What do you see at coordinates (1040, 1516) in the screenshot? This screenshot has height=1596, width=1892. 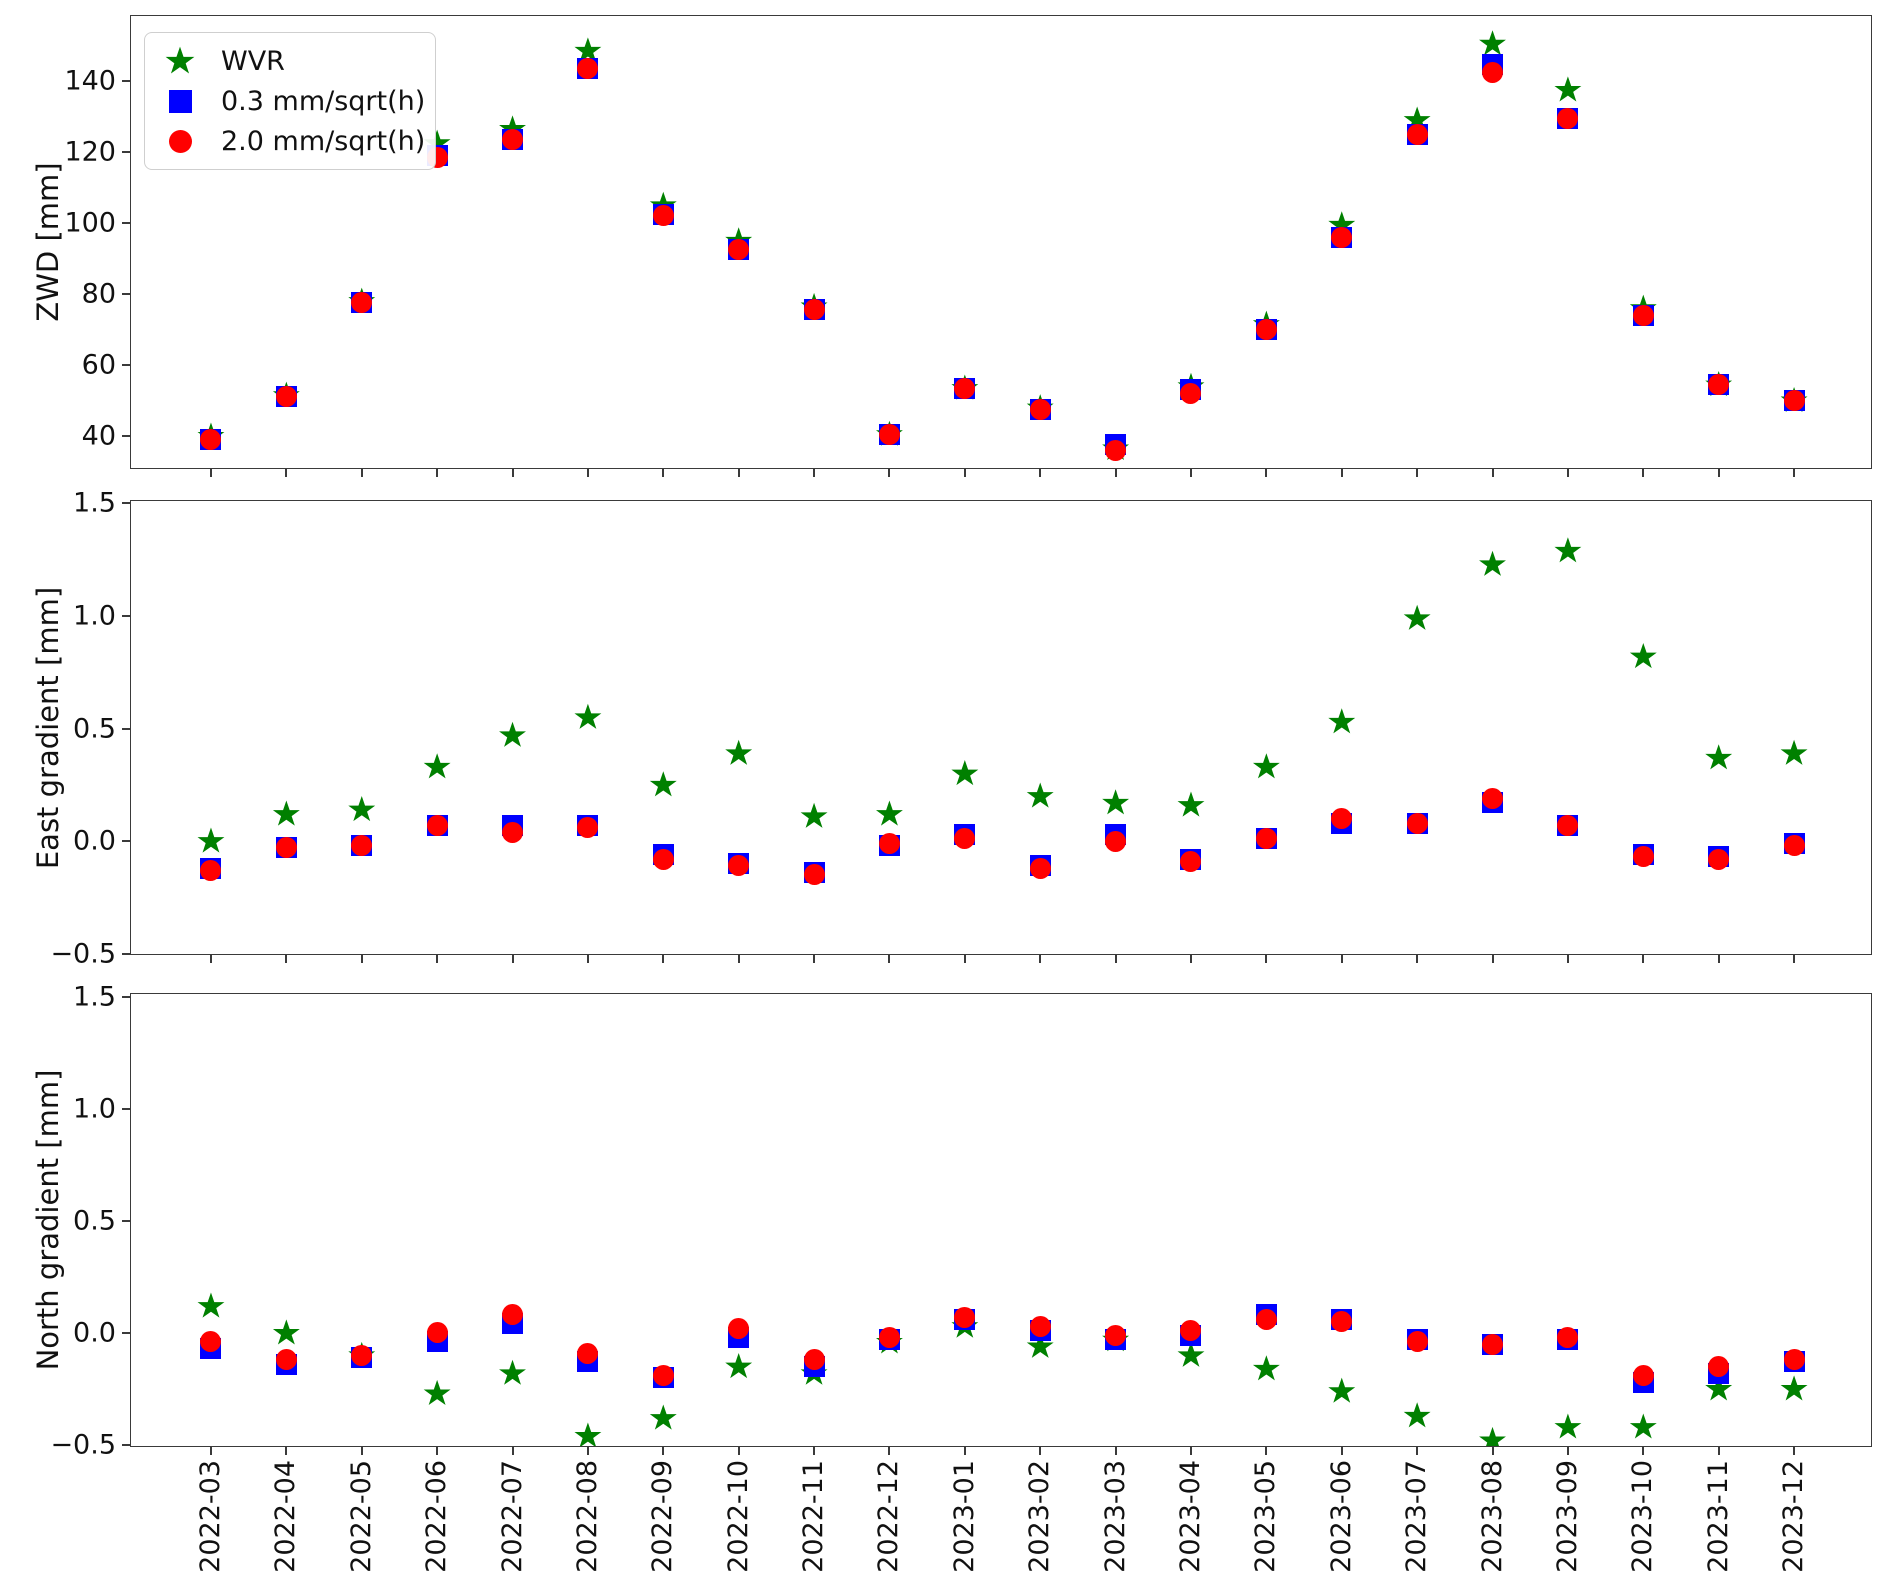 I see `x-tick-label: 2023-02` at bounding box center [1040, 1516].